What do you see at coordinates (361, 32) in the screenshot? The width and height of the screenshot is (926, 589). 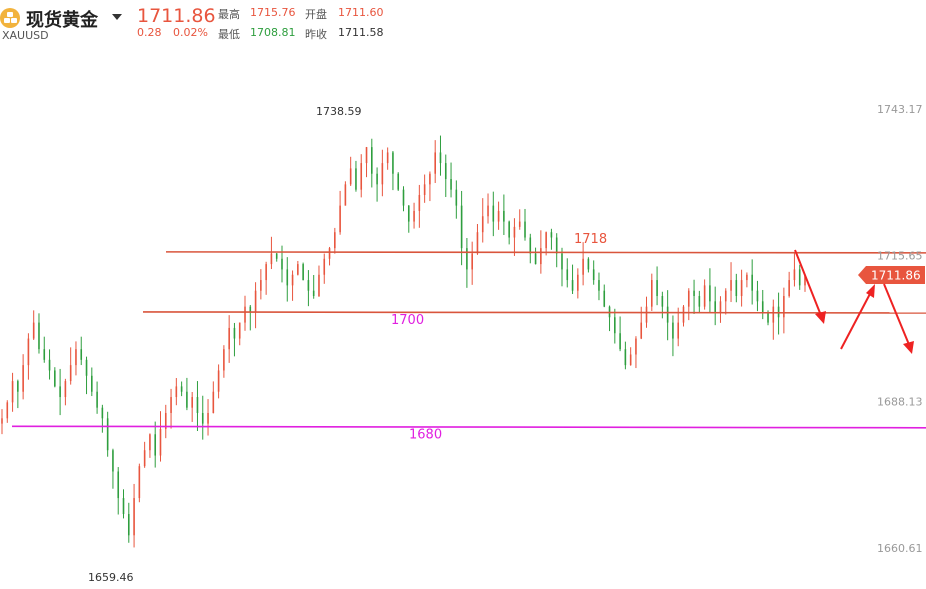 I see `prev-close-value: 1711.58` at bounding box center [361, 32].